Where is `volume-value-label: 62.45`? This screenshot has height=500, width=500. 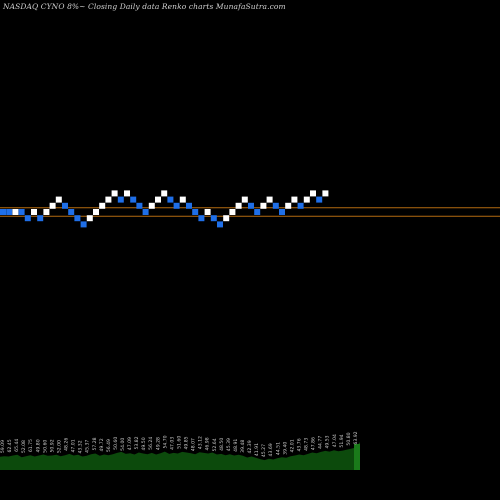
volume-value-label: 62.45 is located at coordinates (10, 445).